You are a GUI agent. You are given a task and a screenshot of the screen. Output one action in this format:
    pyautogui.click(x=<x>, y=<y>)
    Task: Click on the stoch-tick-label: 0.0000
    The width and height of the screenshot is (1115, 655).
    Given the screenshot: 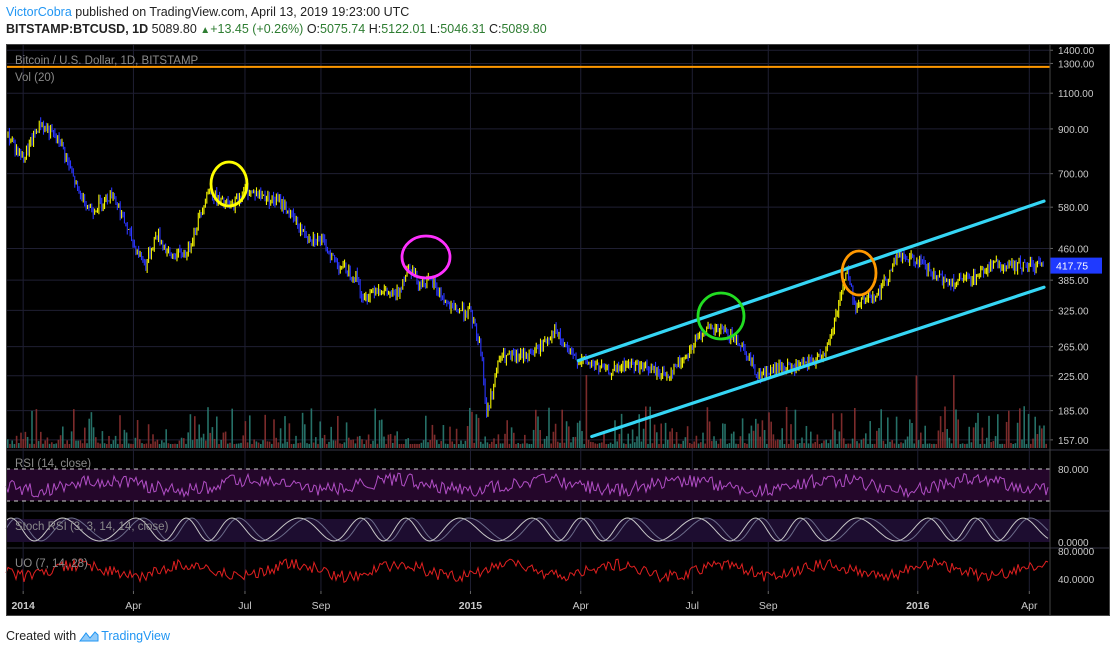 What is the action you would take?
    pyautogui.click(x=1073, y=543)
    